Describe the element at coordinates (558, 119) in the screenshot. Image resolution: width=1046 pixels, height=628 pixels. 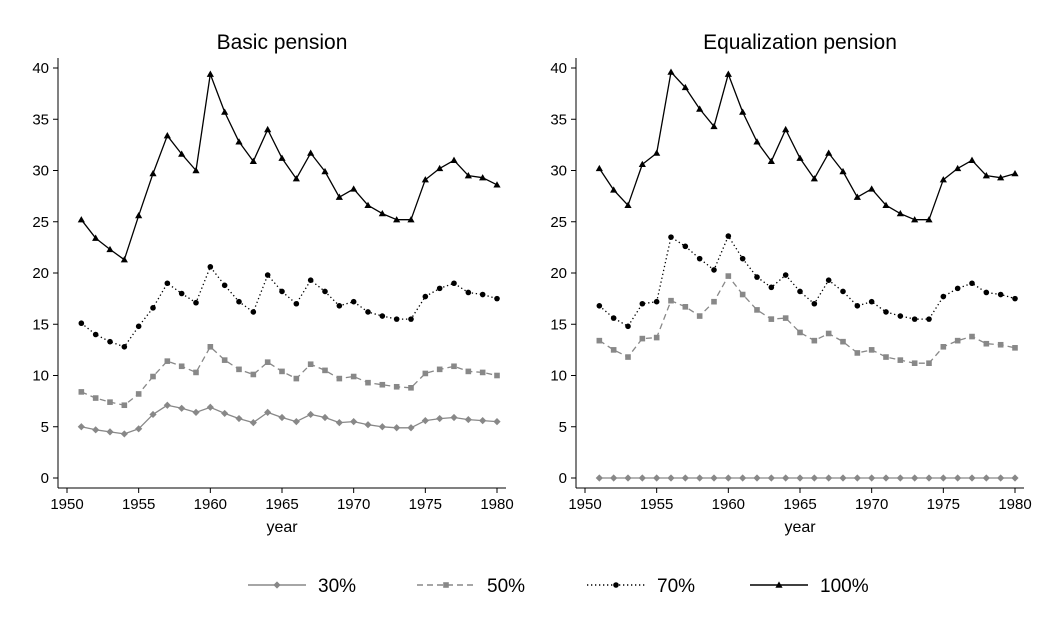
I see `y-tick-label: 35` at that location.